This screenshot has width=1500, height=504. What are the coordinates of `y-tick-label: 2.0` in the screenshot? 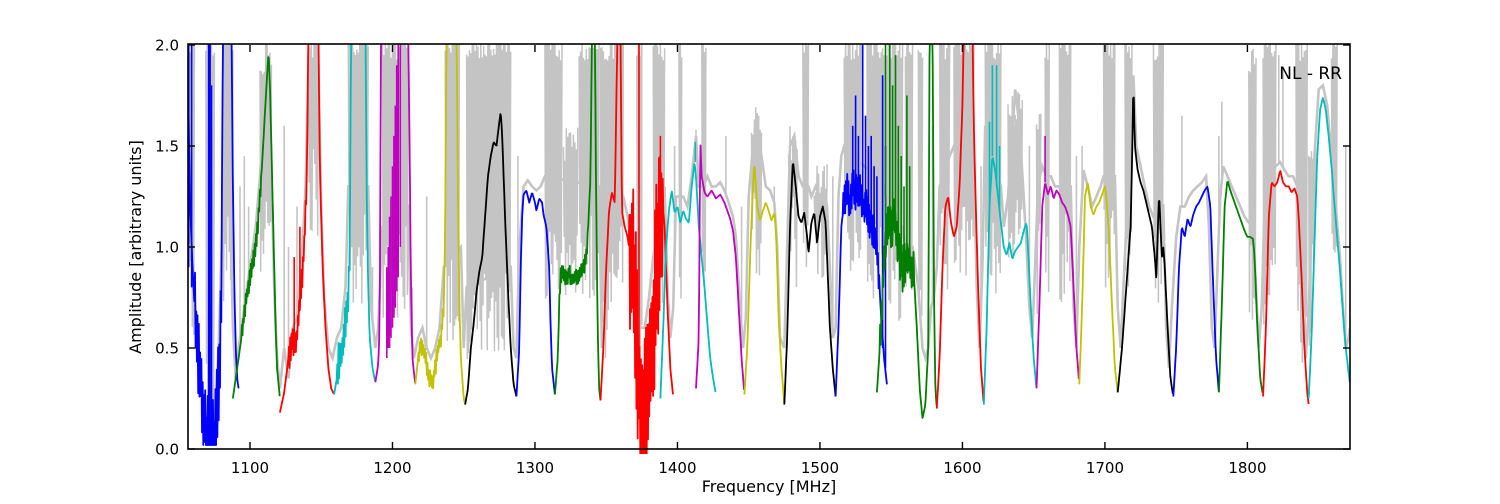 It's located at (167, 46).